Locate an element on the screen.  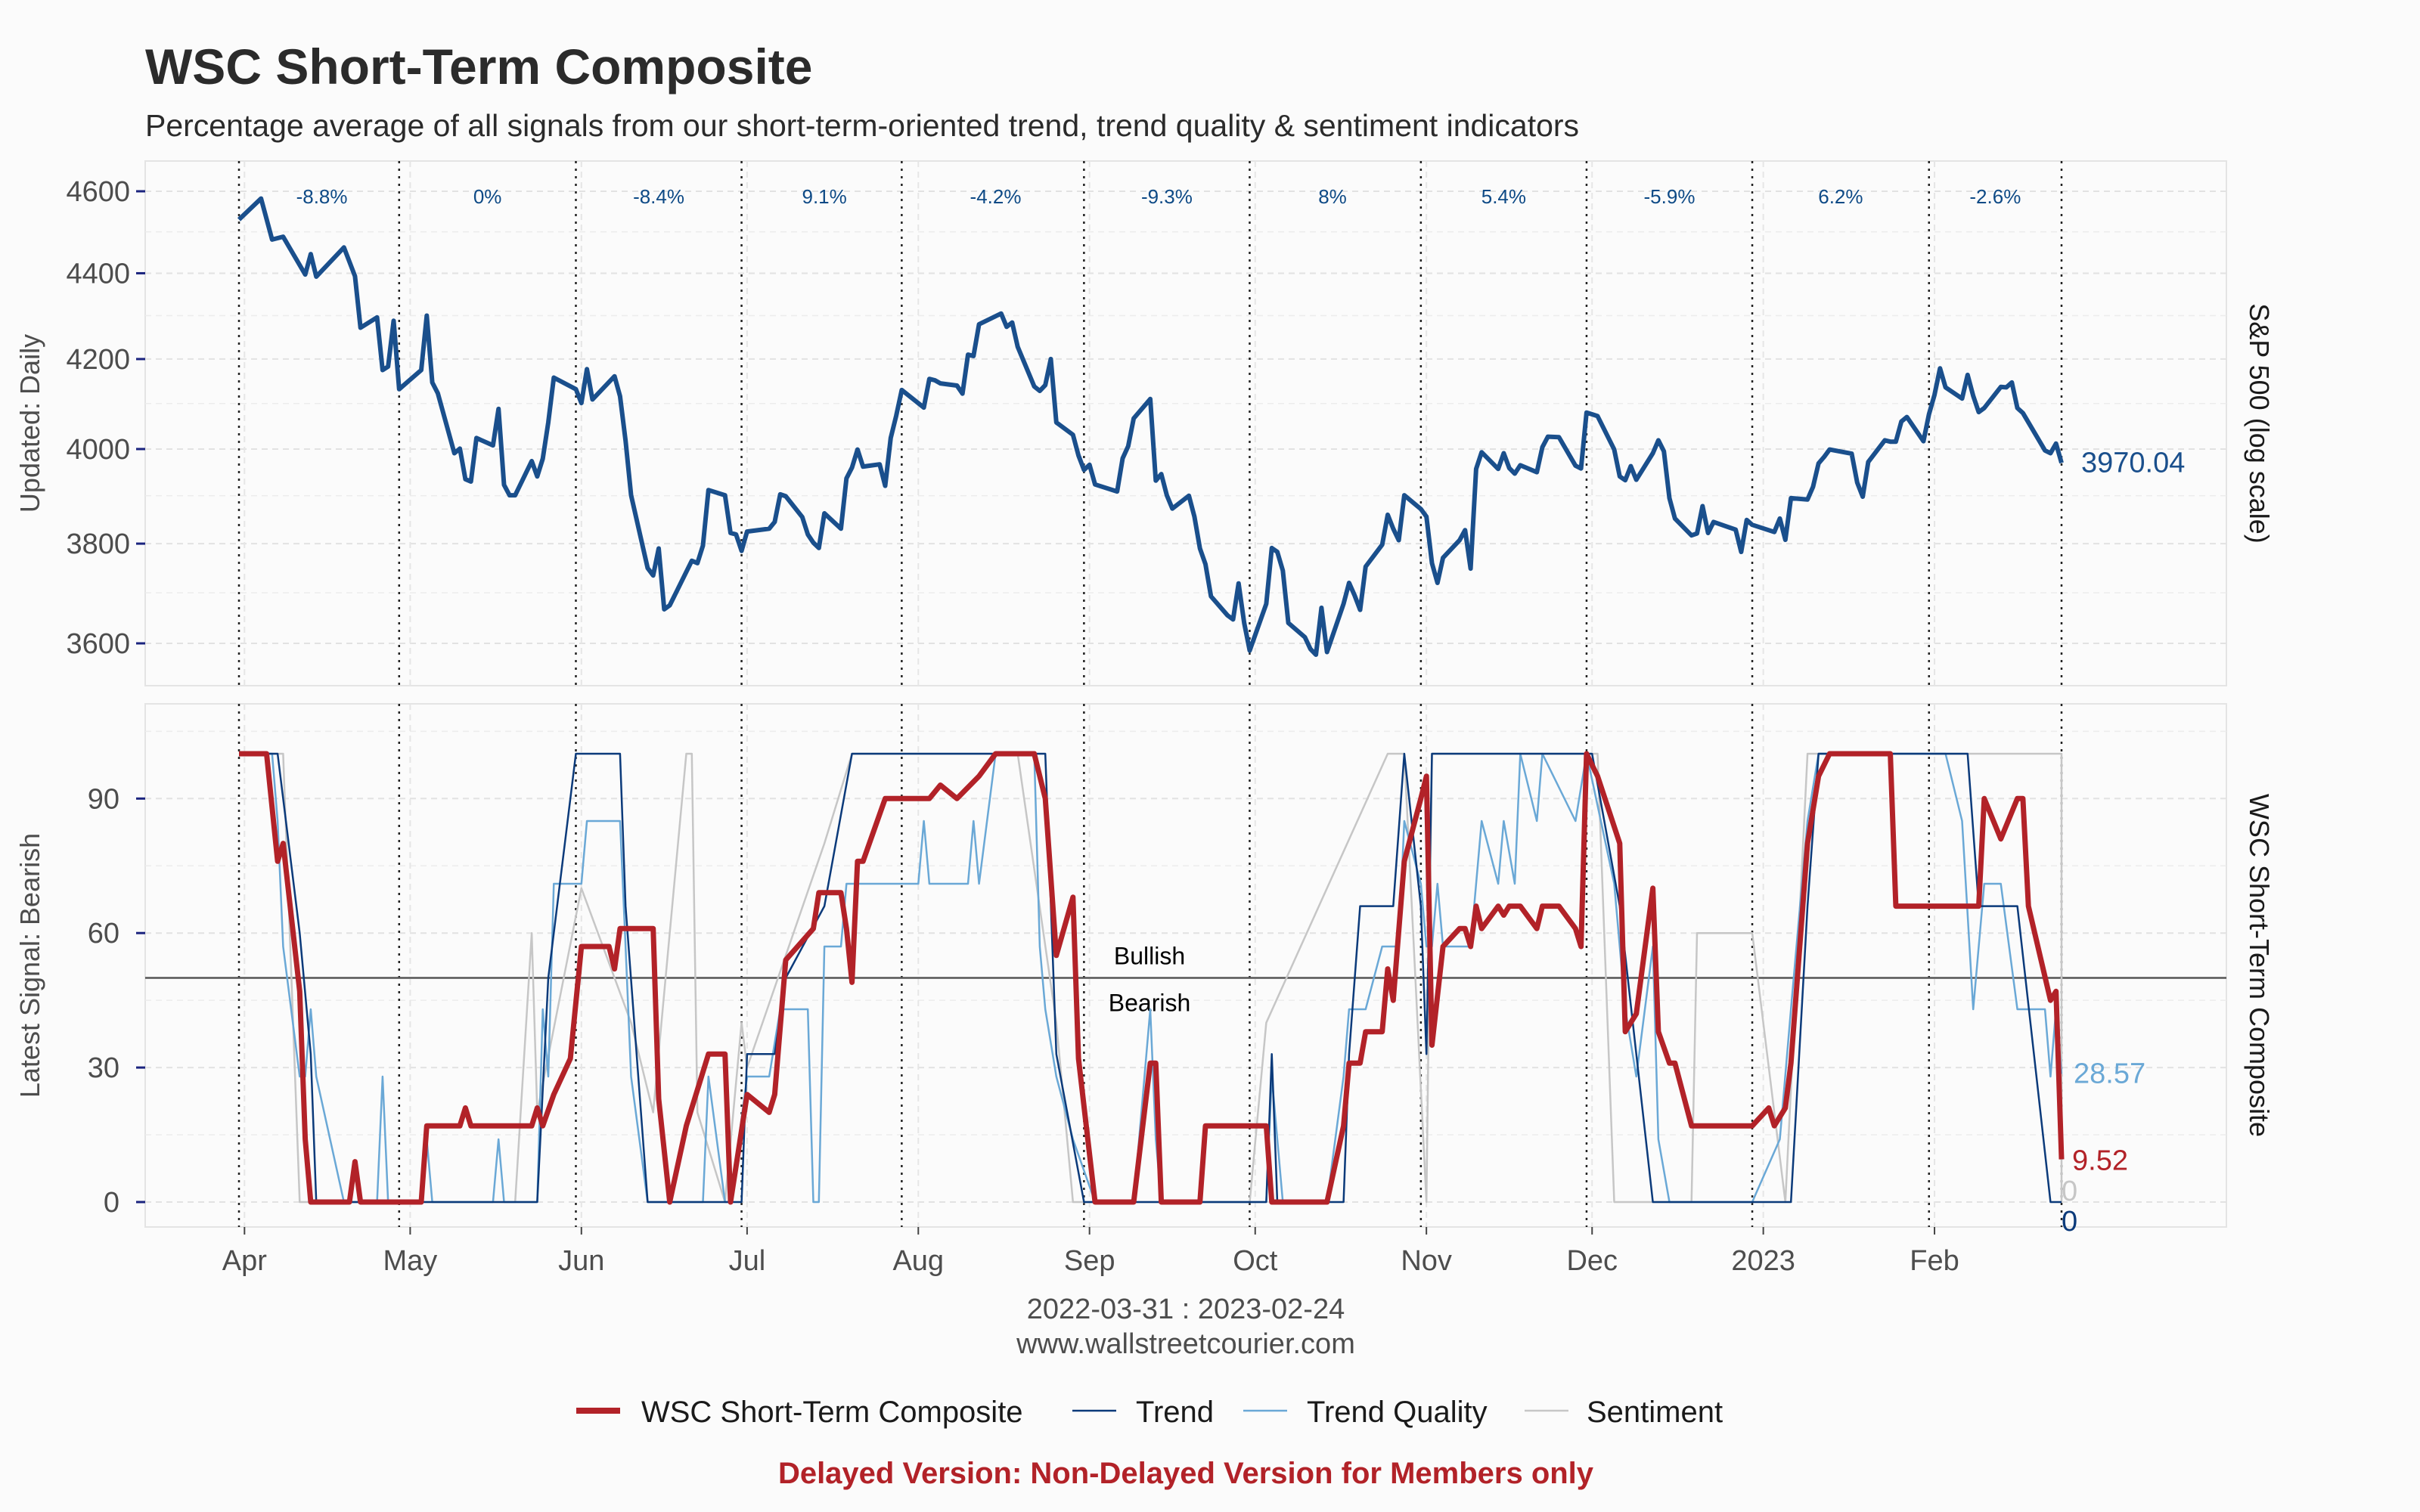
price-right-axis-label: S&P 500 (log scale) is located at coordinates (2259, 424).